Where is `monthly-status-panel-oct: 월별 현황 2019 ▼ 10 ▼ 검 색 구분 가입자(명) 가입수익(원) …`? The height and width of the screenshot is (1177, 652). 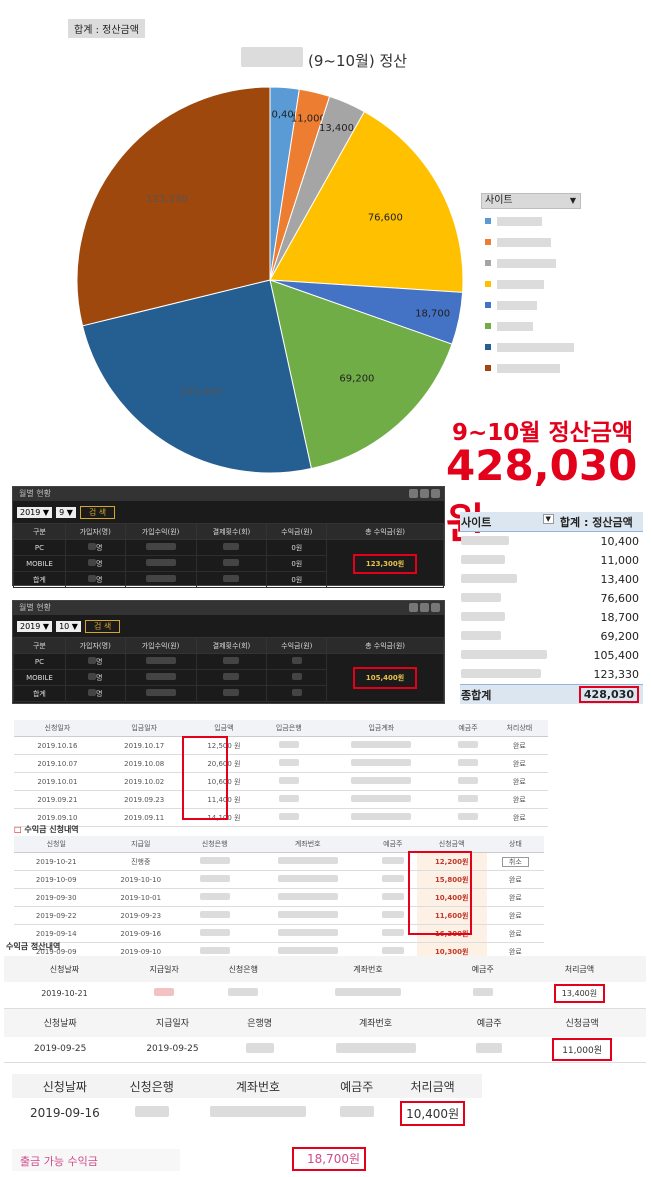 monthly-status-panel-oct: 월별 현황 2019 ▼ 10 ▼ 검 색 구분 가입자(명) 가입수익(원) … is located at coordinates (228, 652).